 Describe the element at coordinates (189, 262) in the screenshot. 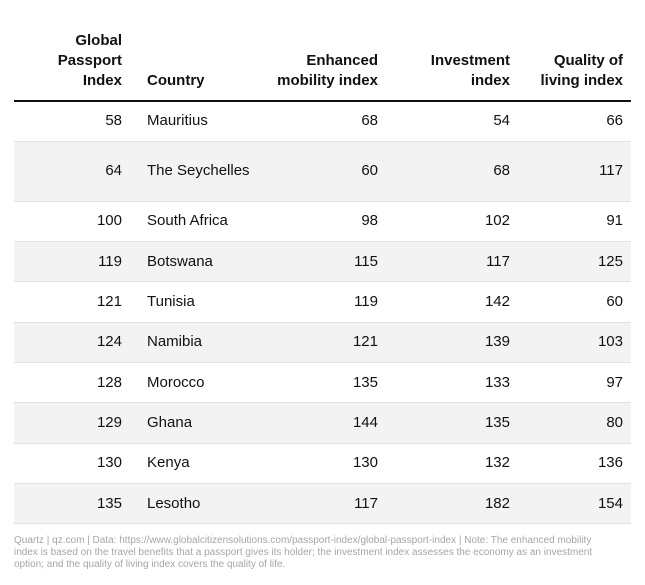

I see `cell-country: Botswana` at that location.